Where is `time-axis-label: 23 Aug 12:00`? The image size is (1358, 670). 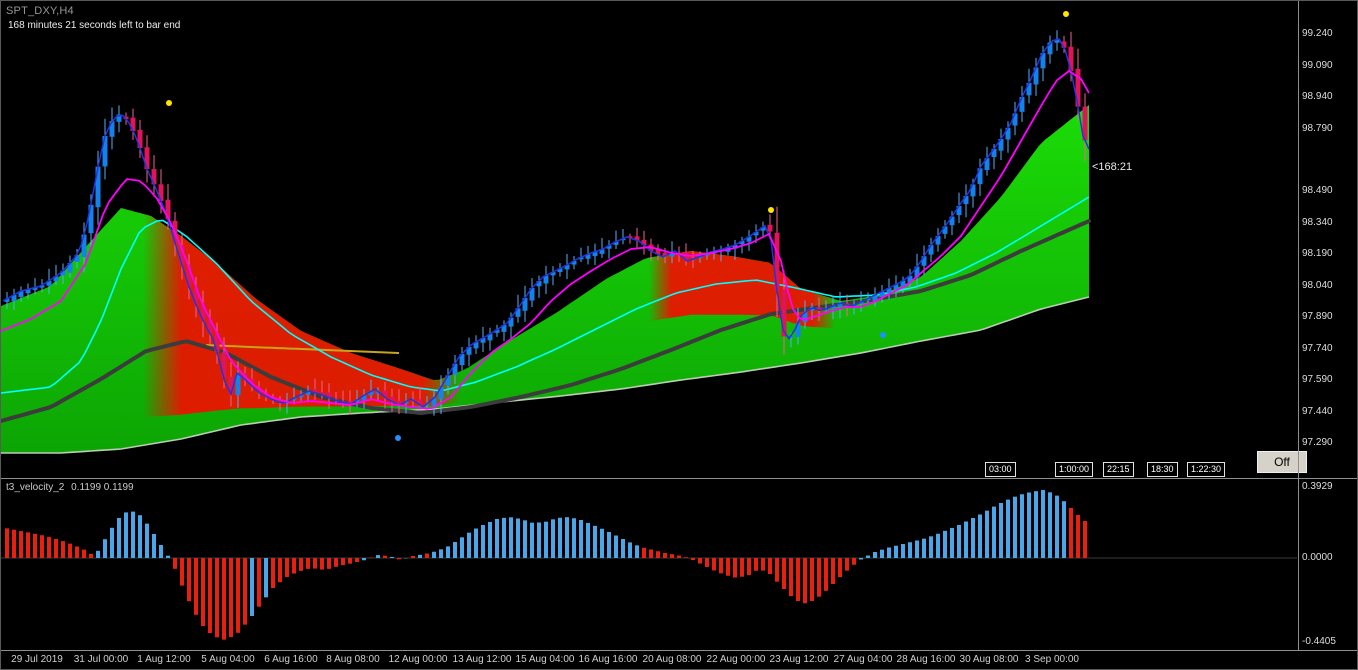 time-axis-label: 23 Aug 12:00 is located at coordinates (799, 659).